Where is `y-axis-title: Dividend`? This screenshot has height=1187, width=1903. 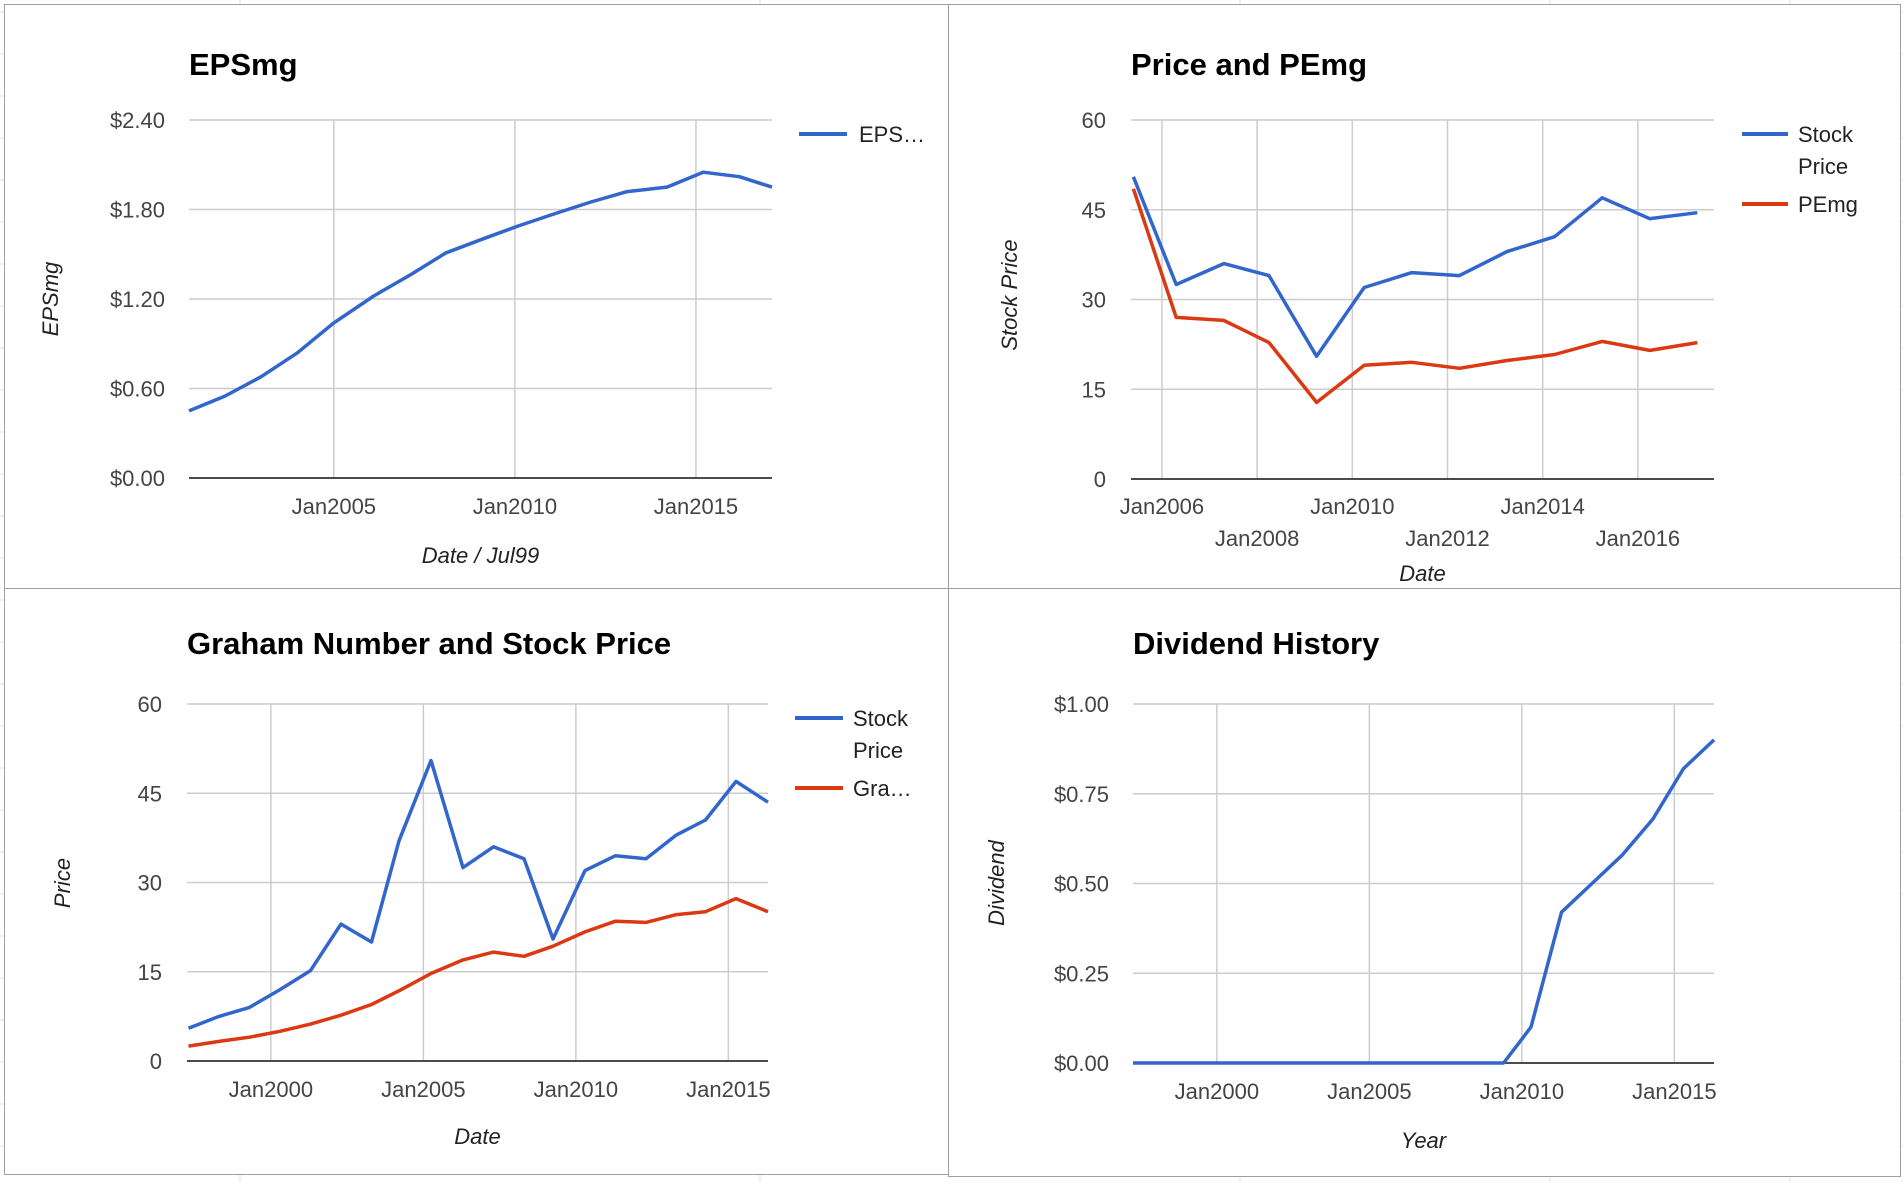
y-axis-title: Dividend is located at coordinates (996, 882).